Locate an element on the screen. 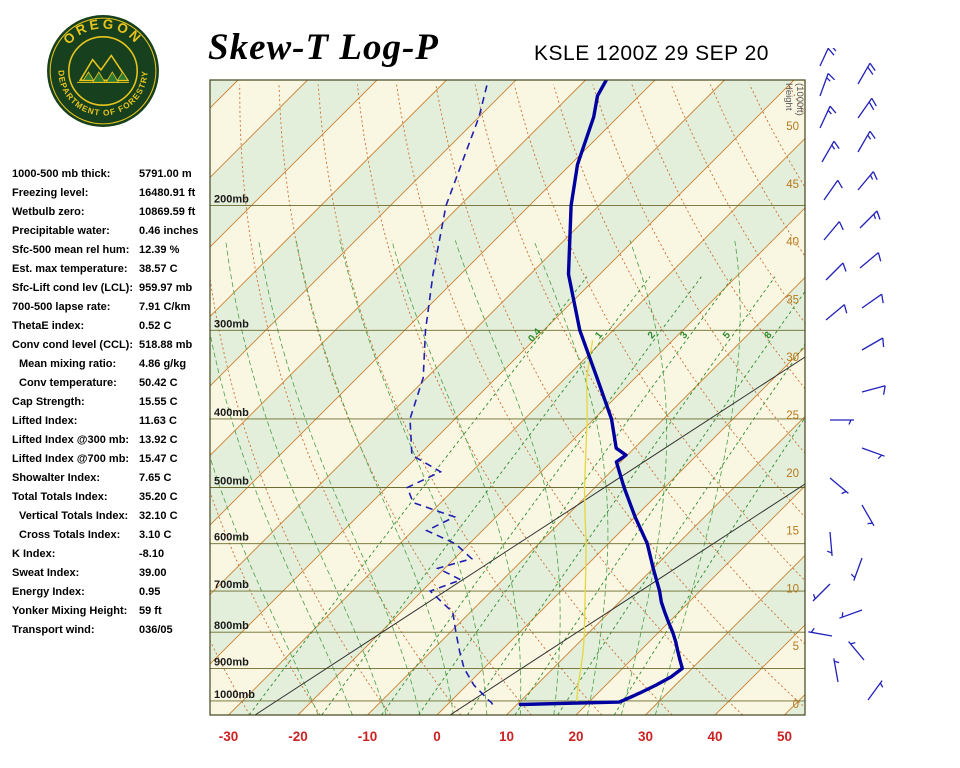  index-label: Sfc-Lift cond lev (LCL): is located at coordinates (72, 288).